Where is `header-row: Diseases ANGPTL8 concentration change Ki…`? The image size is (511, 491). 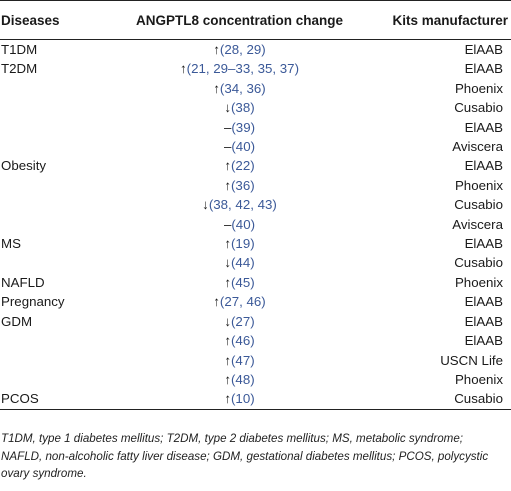
header-row: Diseases ANGPTL8 concentration change Ki… is located at coordinates (255, 20).